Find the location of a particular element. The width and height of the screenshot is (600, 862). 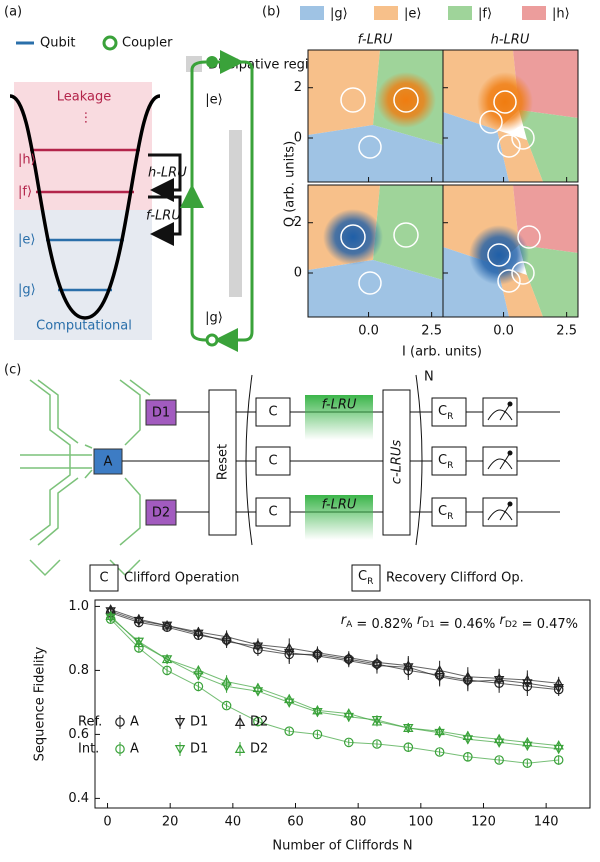

x-axis-label: Number of Cliffords N is located at coordinates (342, 846).